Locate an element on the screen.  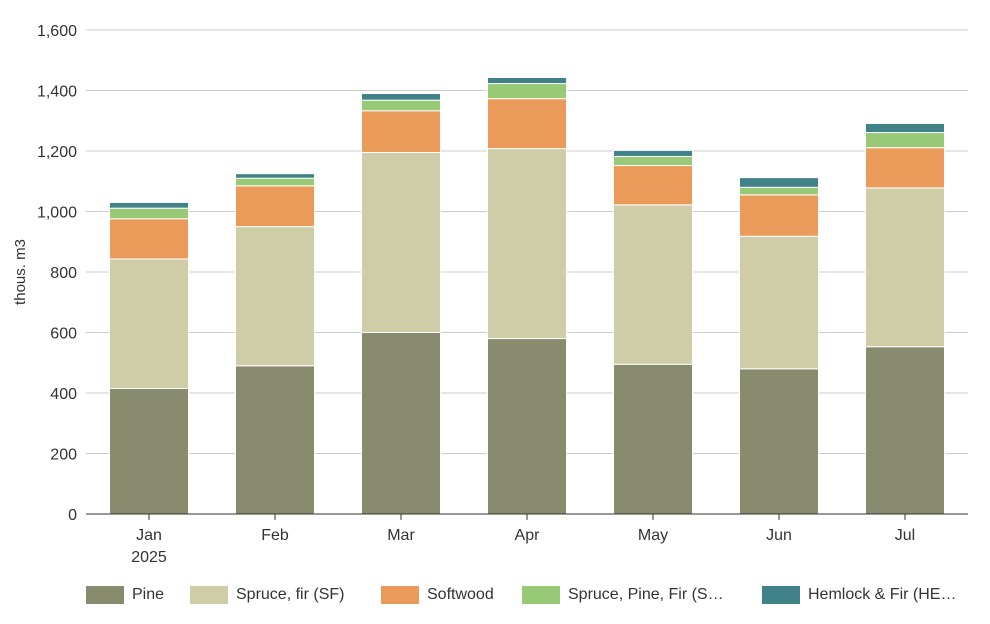
y-tick-label: 1,400 is located at coordinates (57, 92).